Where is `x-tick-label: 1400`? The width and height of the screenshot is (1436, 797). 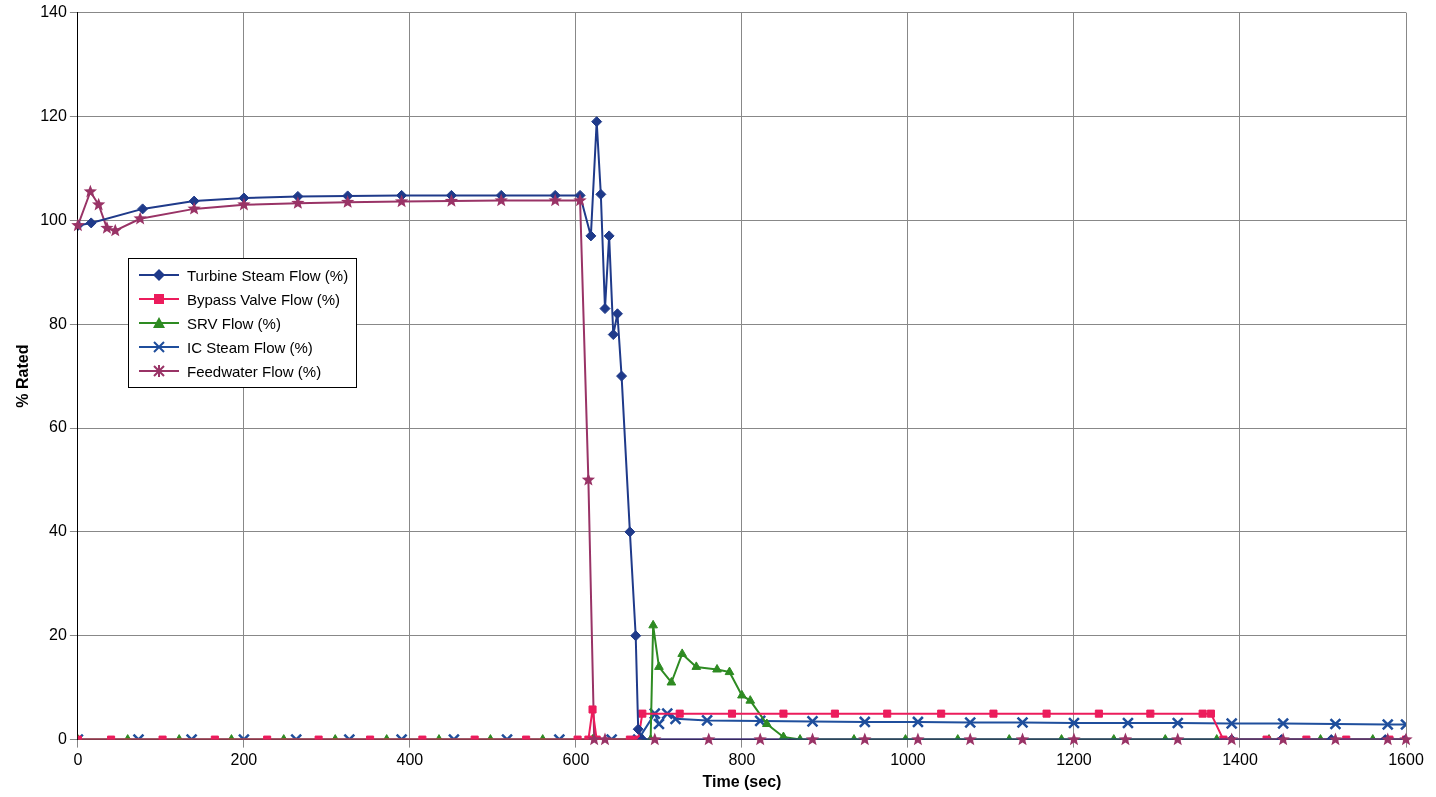
x-tick-label: 1400 is located at coordinates (1240, 759).